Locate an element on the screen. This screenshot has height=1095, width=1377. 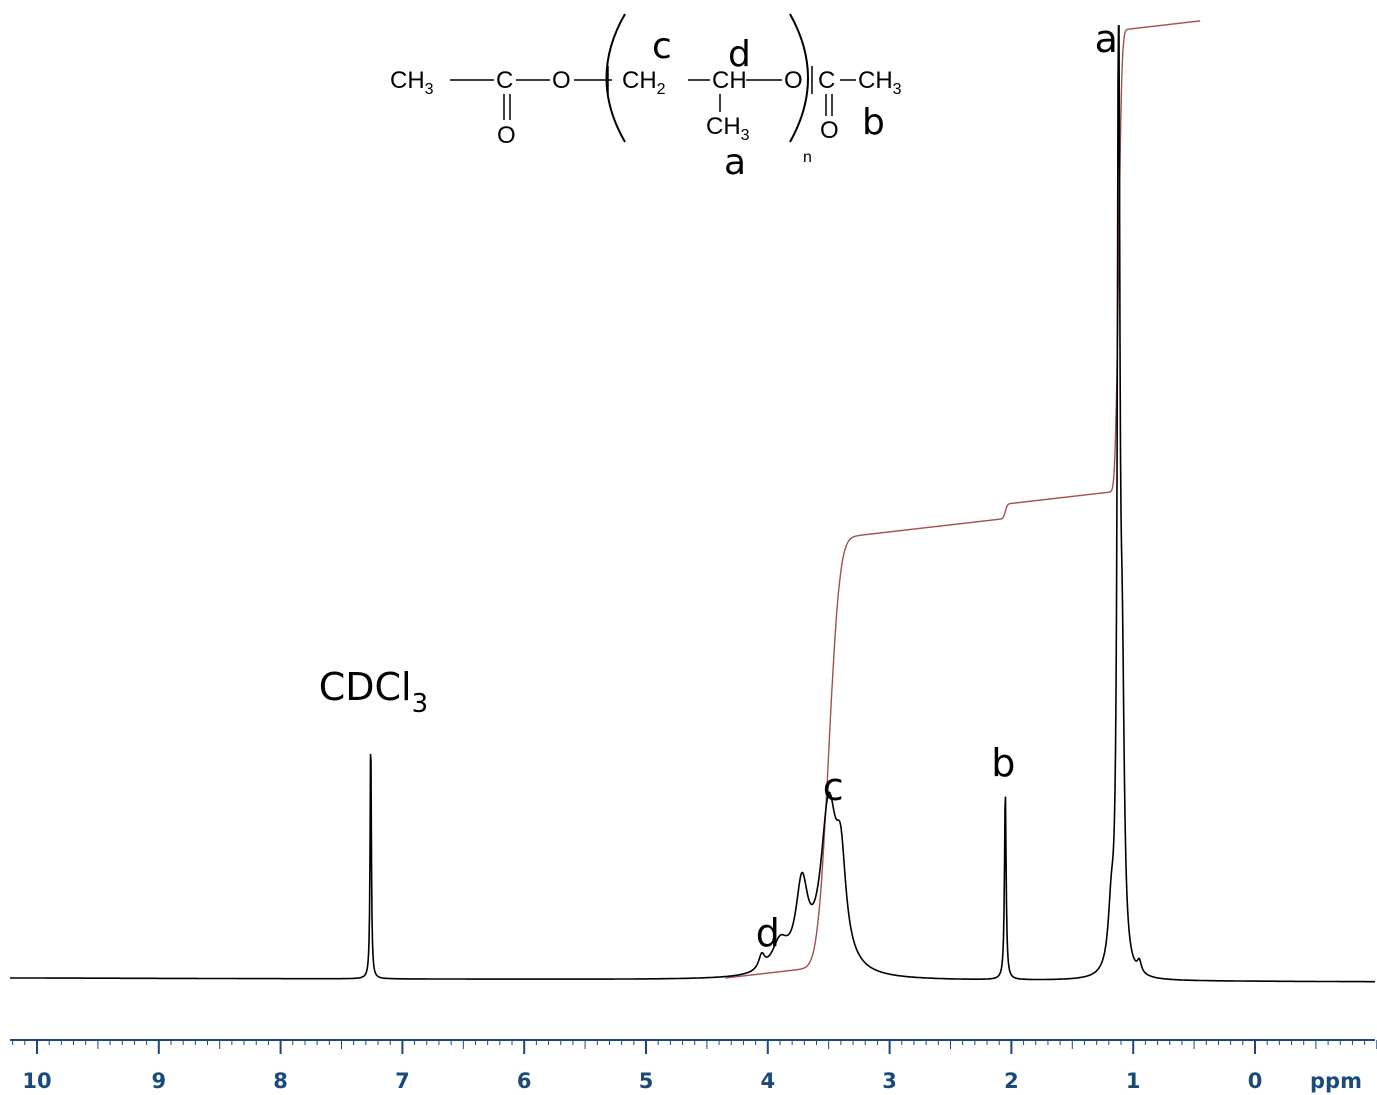
x-axis-tick-labels: 10 9 8 7 6 5 4 3 2 1 0 is located at coordinates (642, 1081).